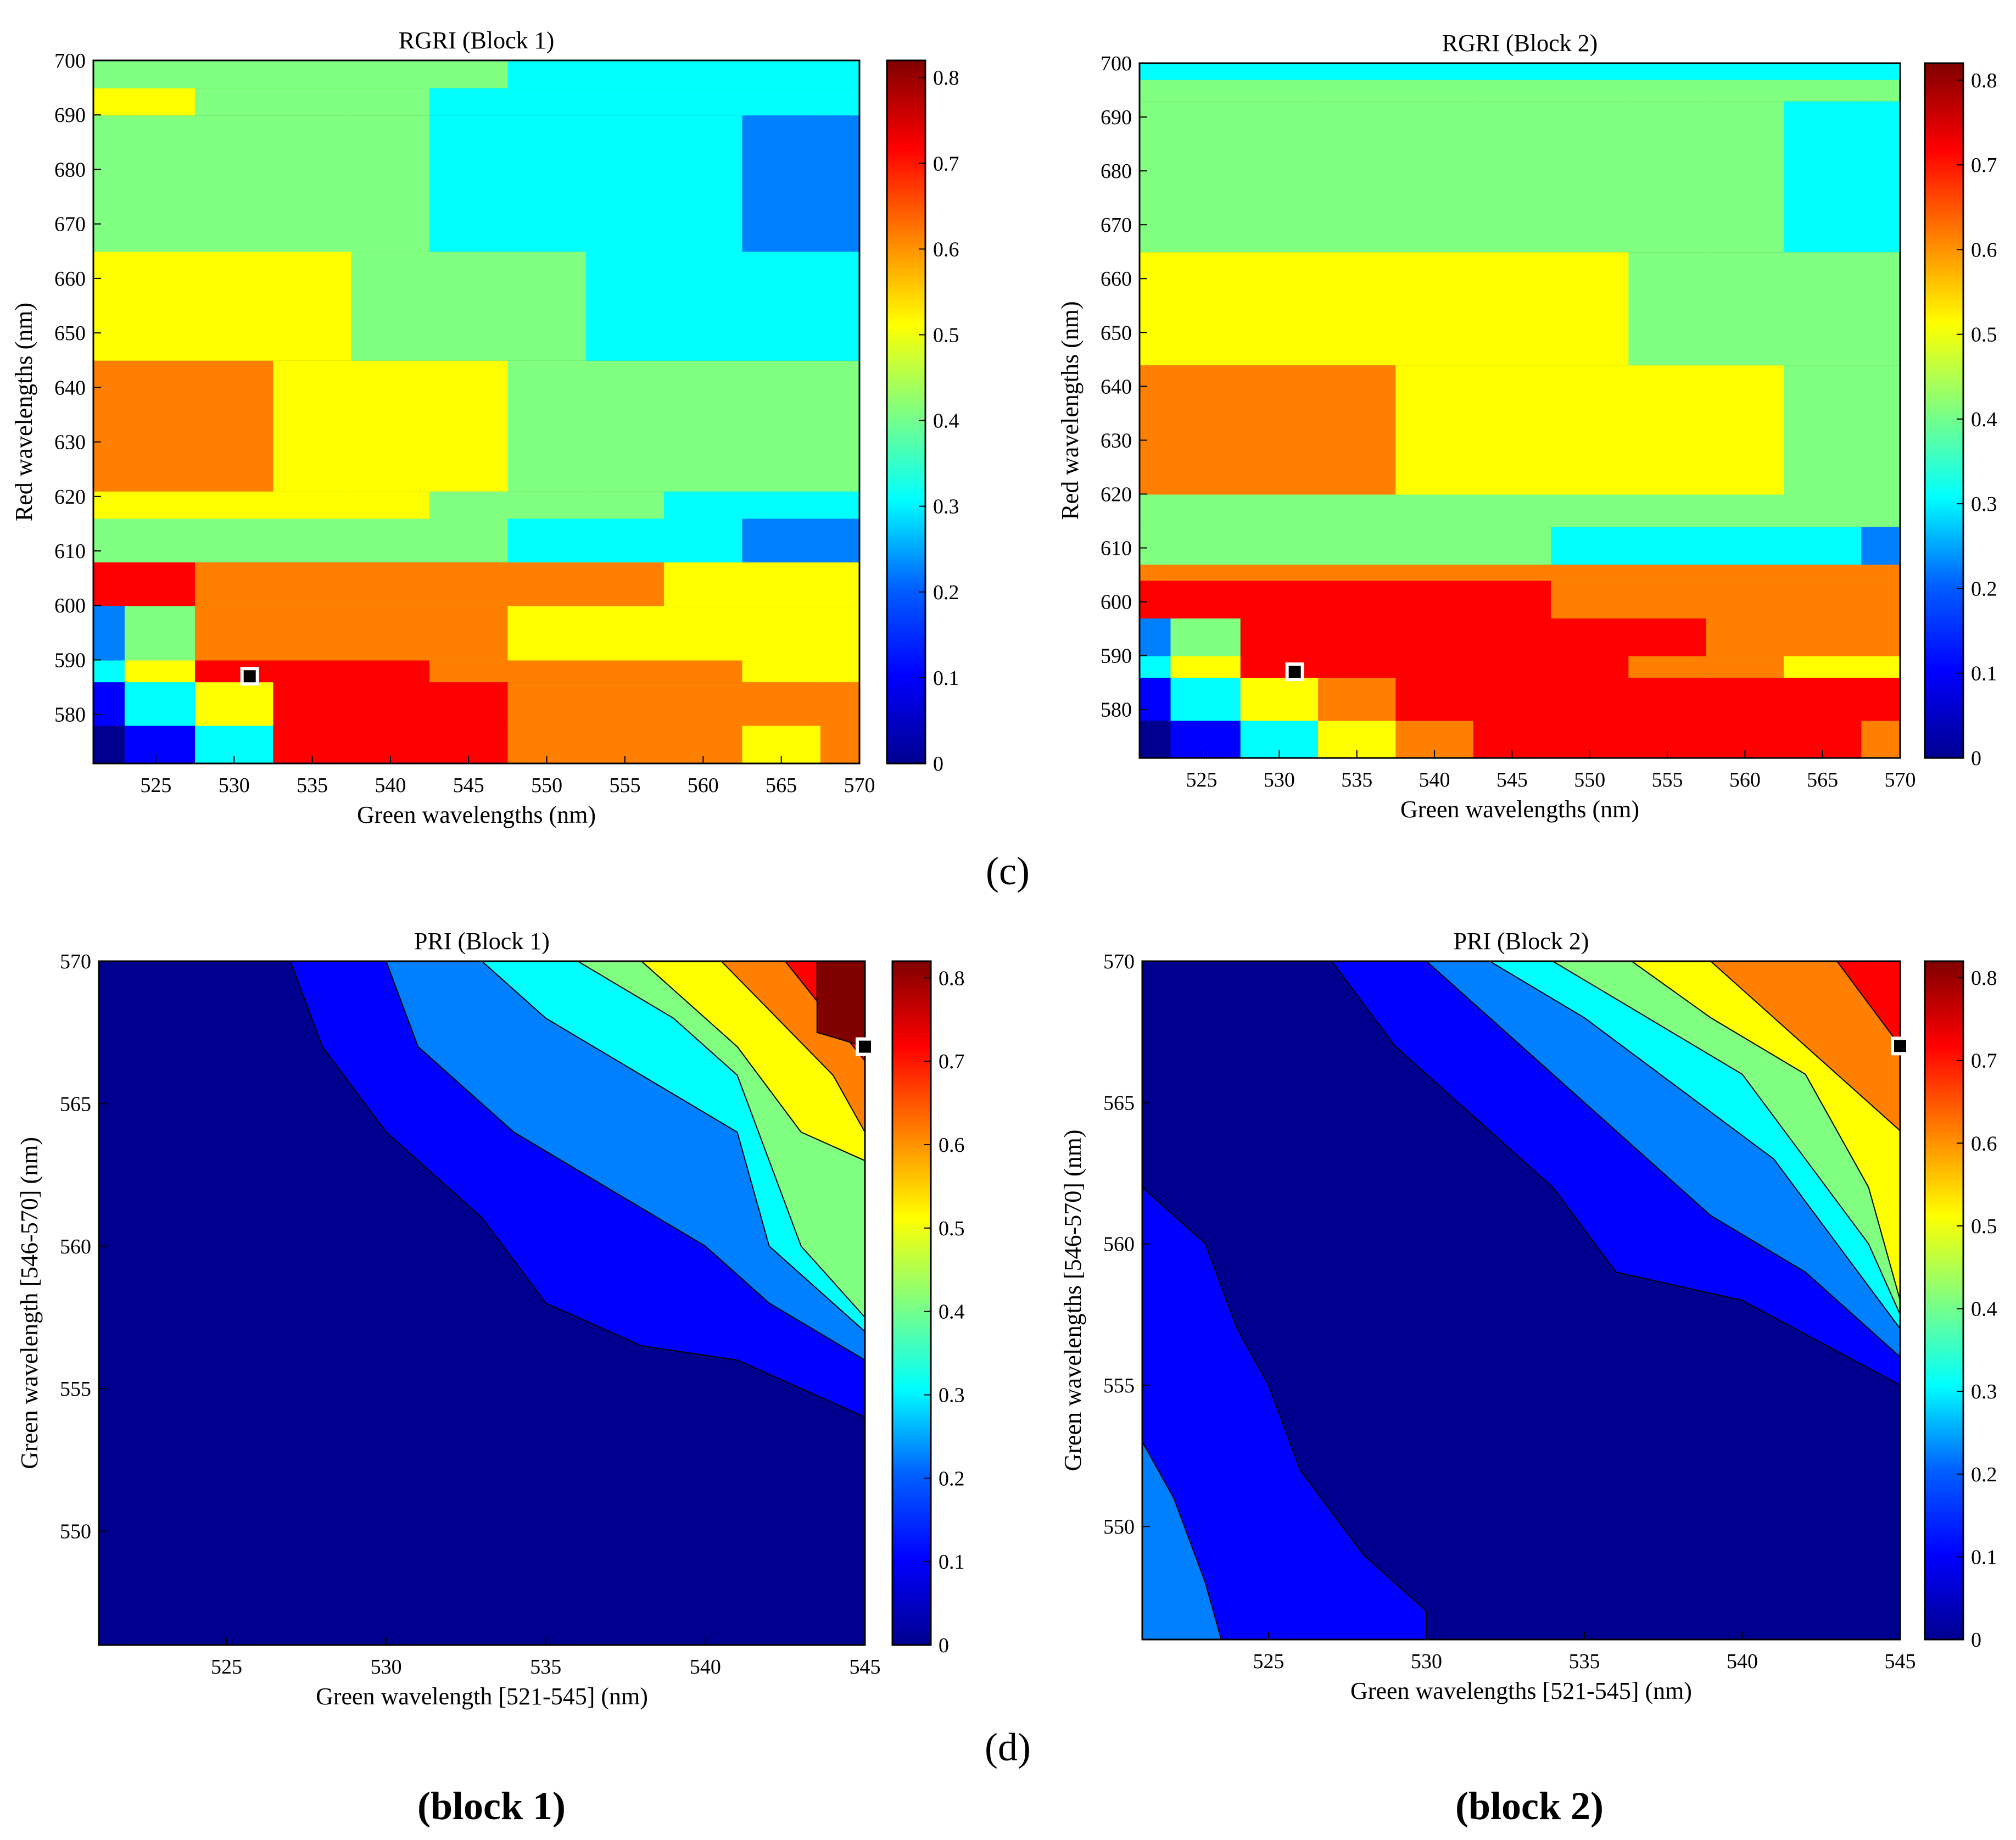 Image resolution: width=2016 pixels, height=1840 pixels. What do you see at coordinates (1119, 1385) in the screenshot?
I see `y-tick-label: 555` at bounding box center [1119, 1385].